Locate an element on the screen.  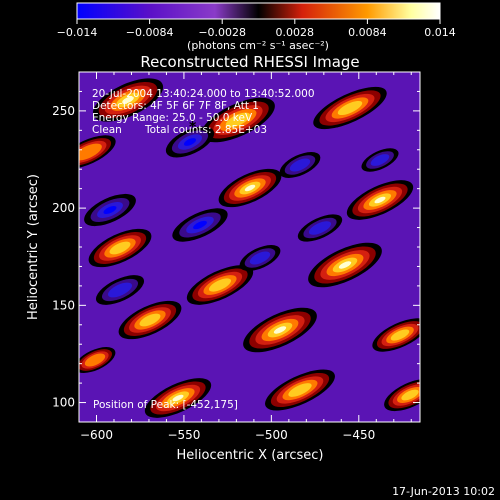
annotation-clean: Clean is located at coordinates (107, 130).